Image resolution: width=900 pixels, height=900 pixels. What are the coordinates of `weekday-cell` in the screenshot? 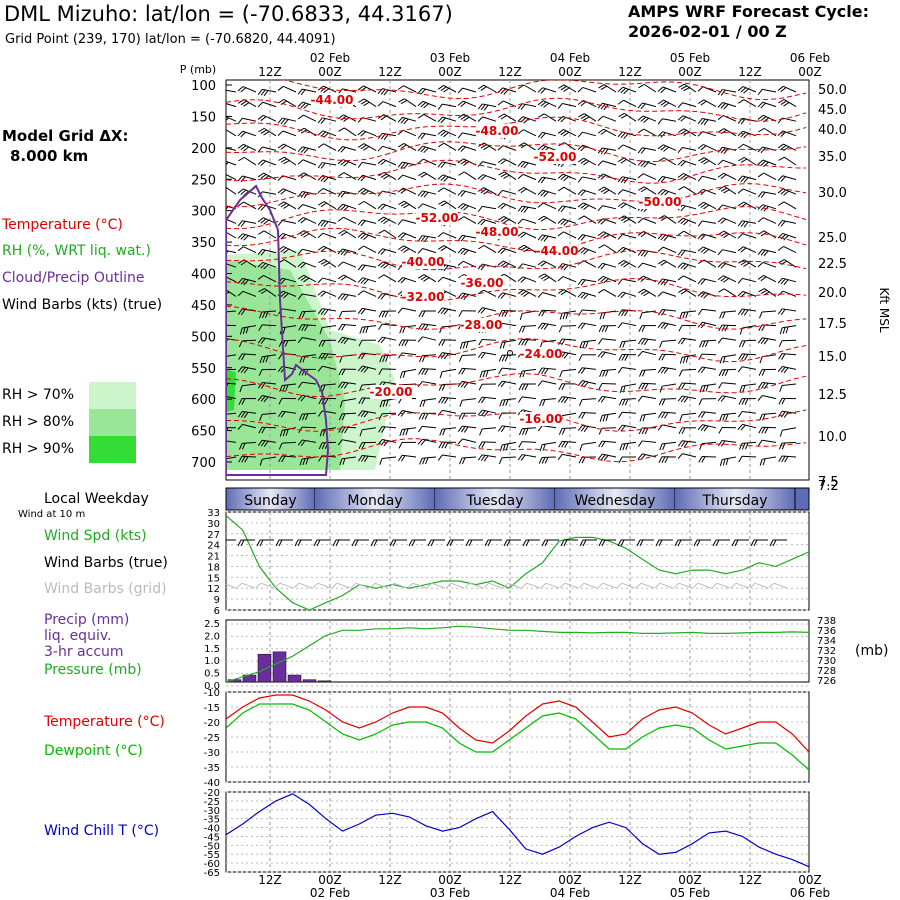 It's located at (735, 499).